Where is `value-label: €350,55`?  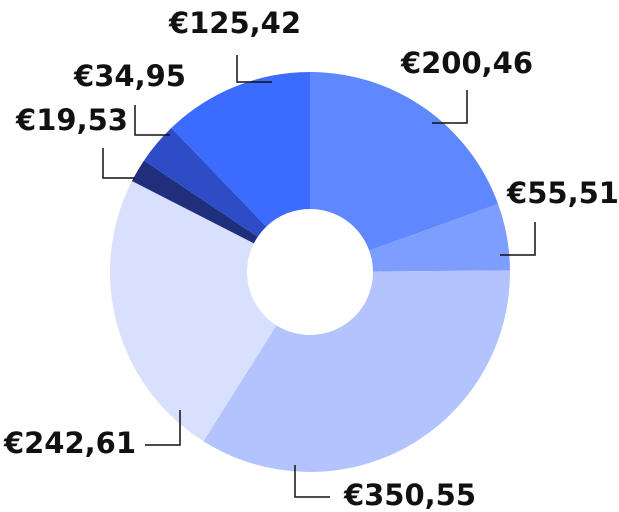
value-label: €350,55 is located at coordinates (409, 495).